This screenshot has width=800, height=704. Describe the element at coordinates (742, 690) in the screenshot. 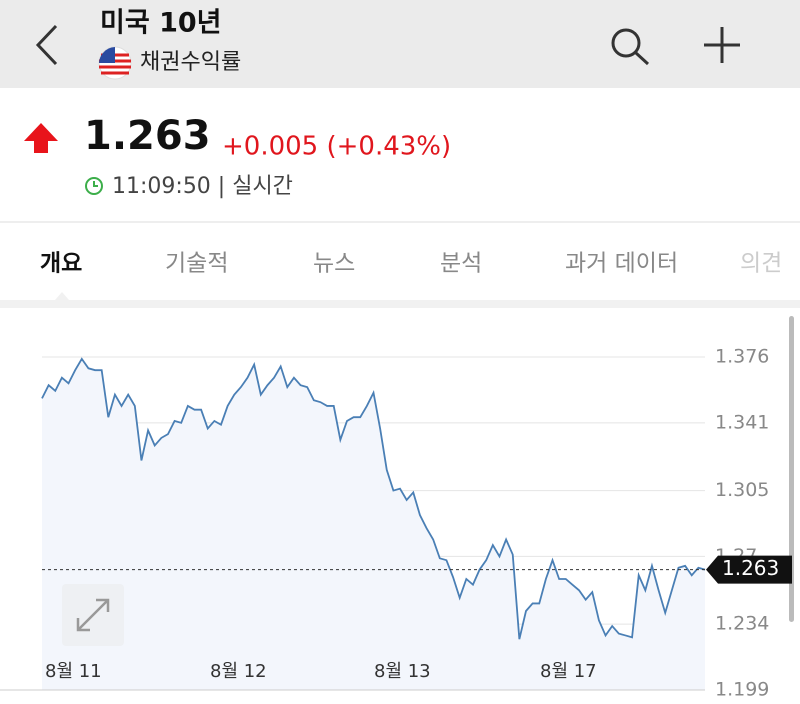

I see `y-tick-label: 1.199` at that location.